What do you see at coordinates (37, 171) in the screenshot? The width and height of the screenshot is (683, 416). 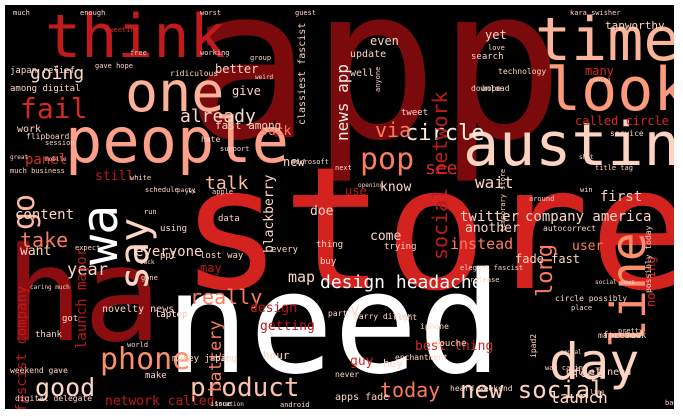 I see `word-much-business: much business` at bounding box center [37, 171].